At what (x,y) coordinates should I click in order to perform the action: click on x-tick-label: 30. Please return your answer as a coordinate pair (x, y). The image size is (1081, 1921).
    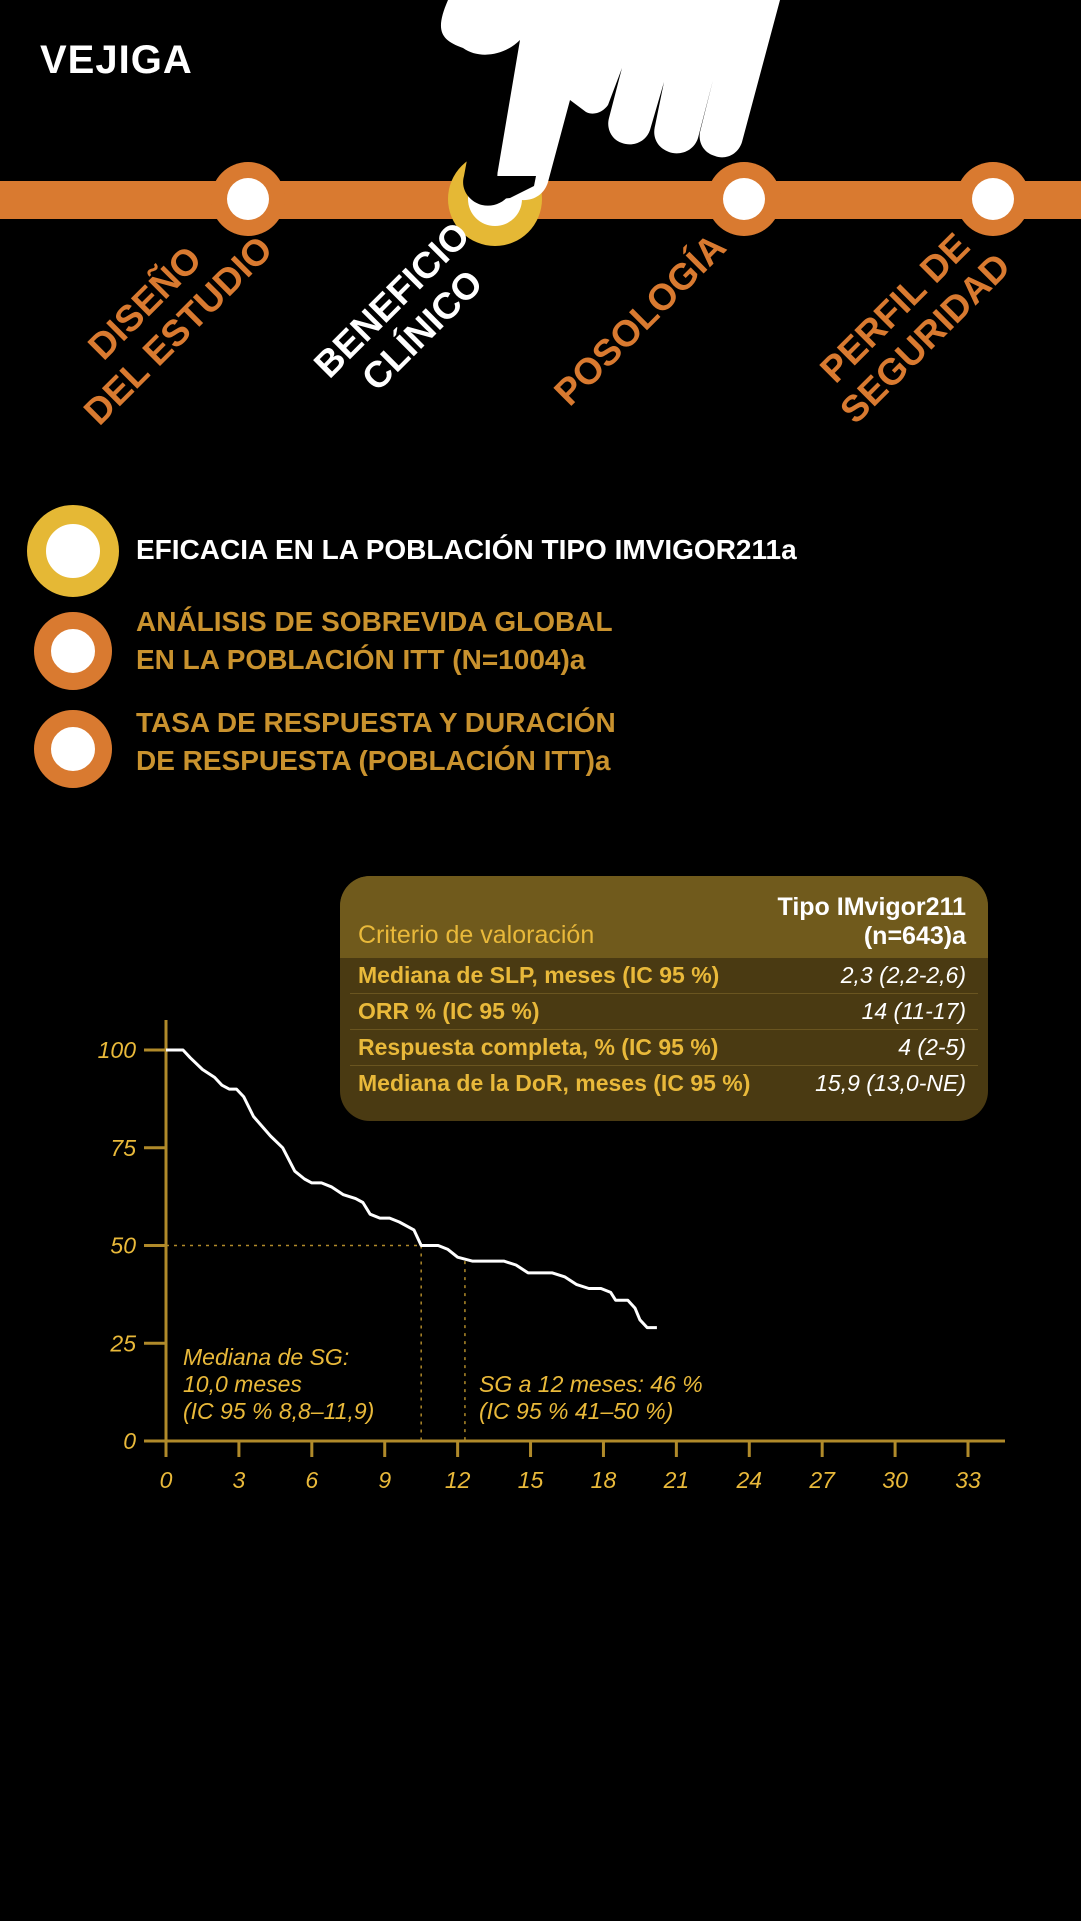
    Looking at the image, I should click on (895, 1480).